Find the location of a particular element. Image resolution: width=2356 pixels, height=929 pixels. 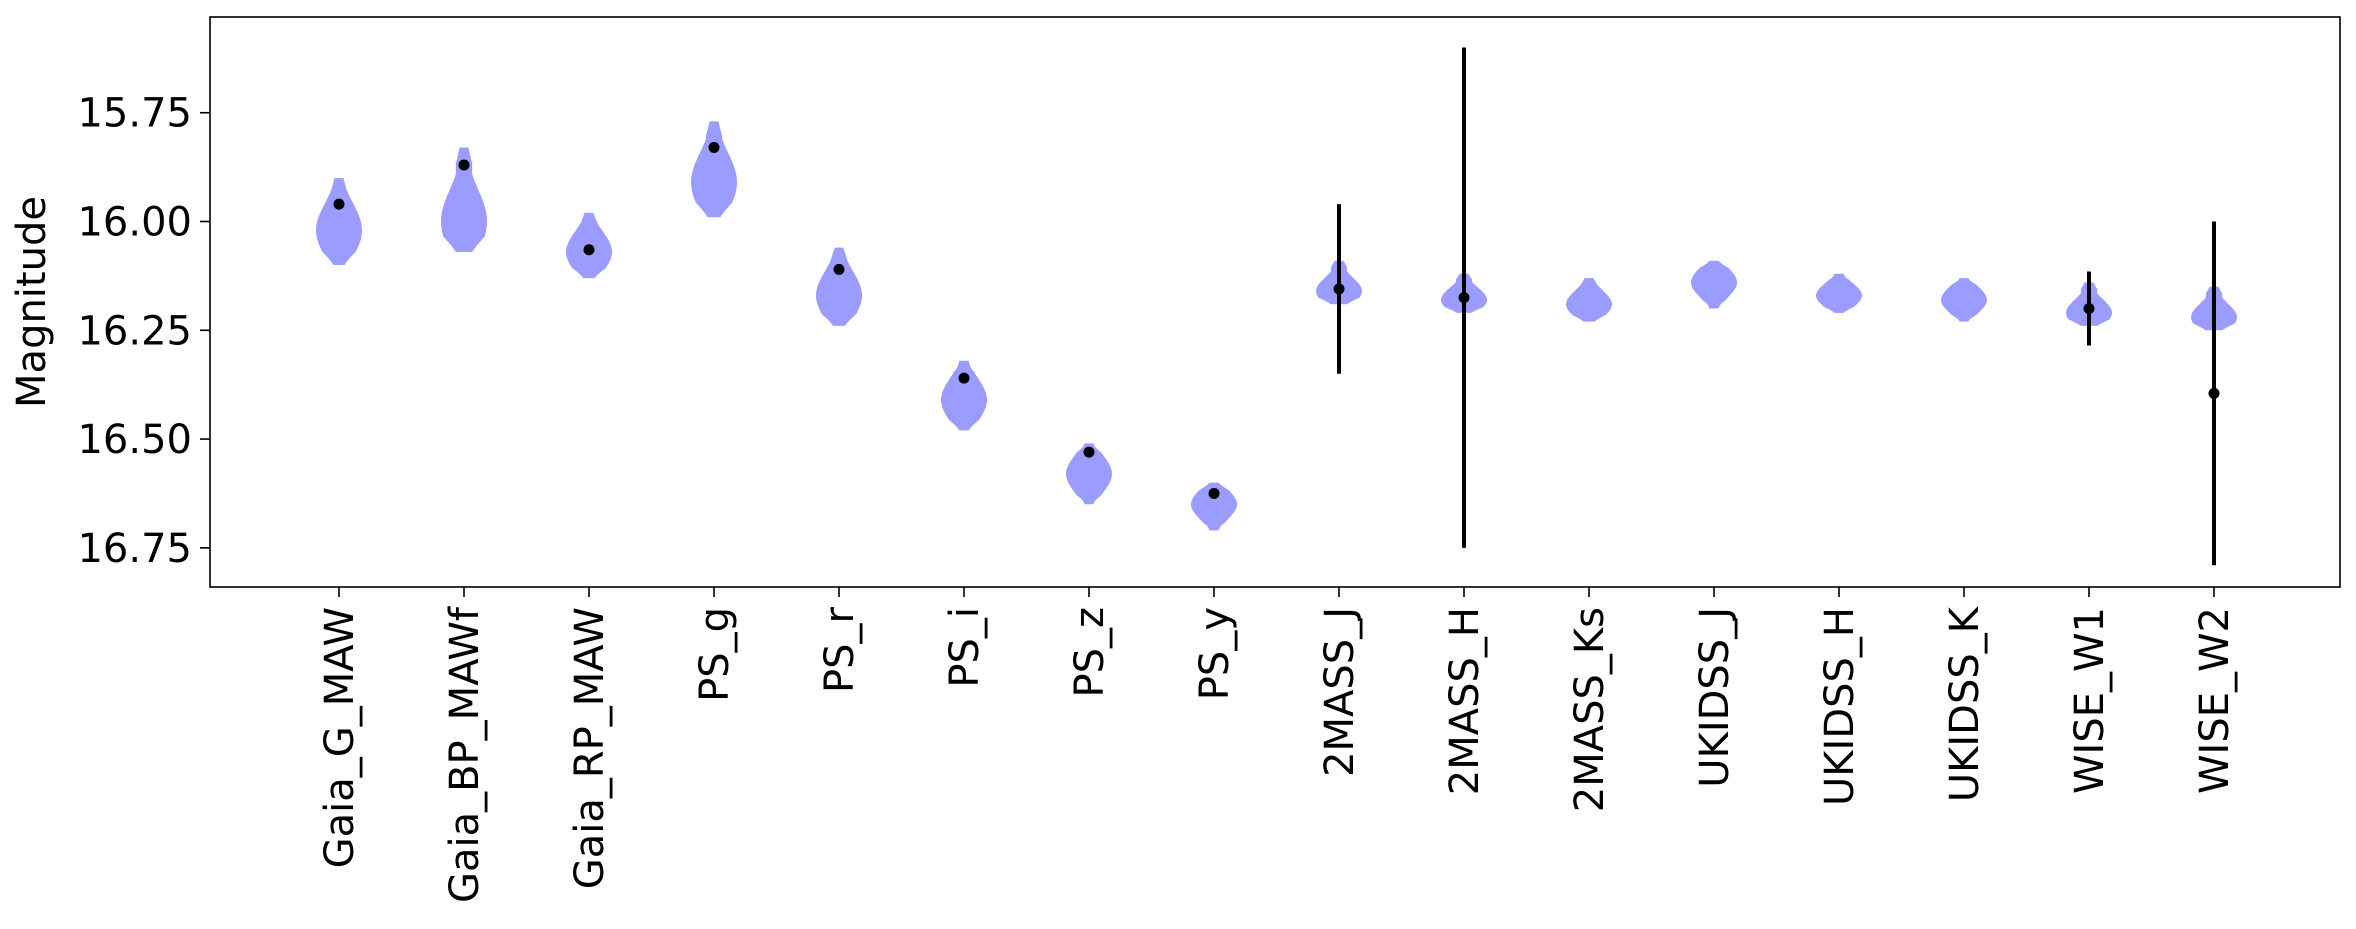

violin-UKIDSS_K is located at coordinates (1964, 300).